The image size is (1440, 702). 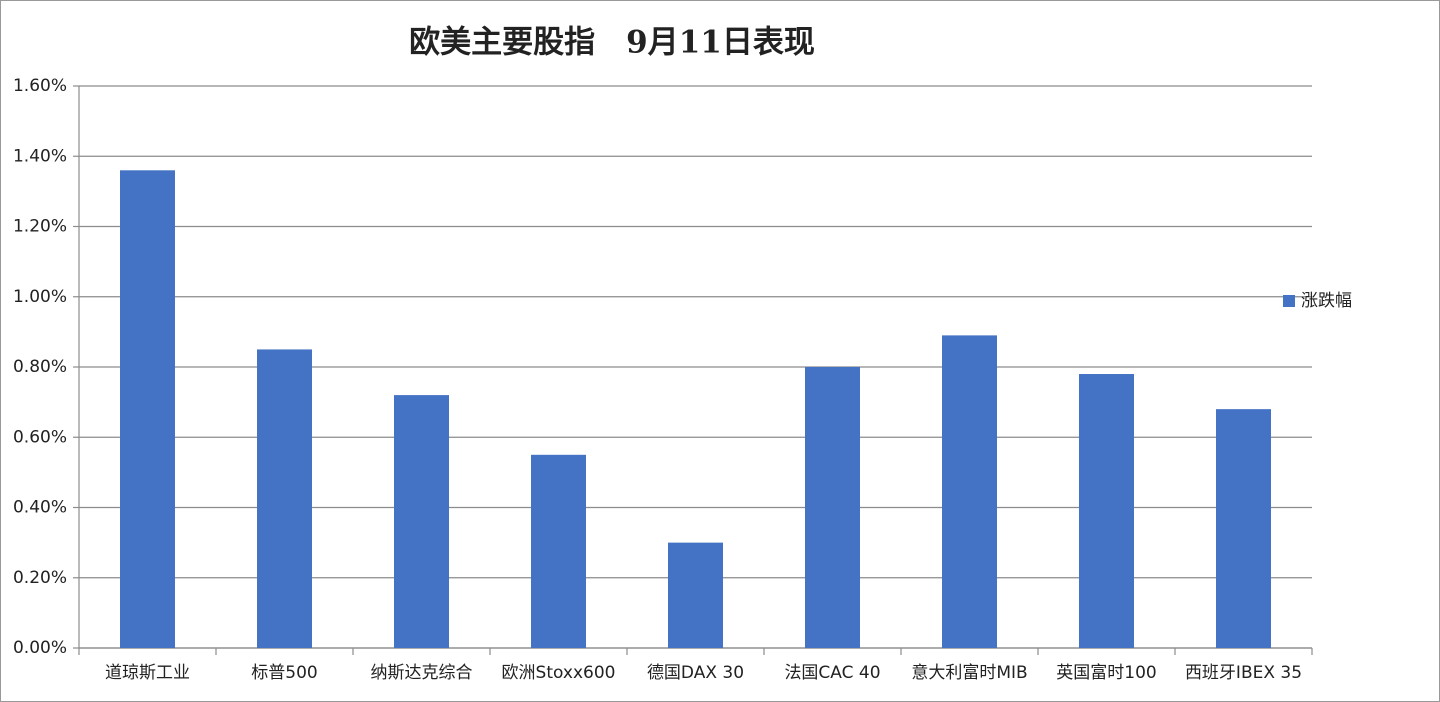 I want to click on legend-label: 涨跌幅, so click(x=1326, y=301).